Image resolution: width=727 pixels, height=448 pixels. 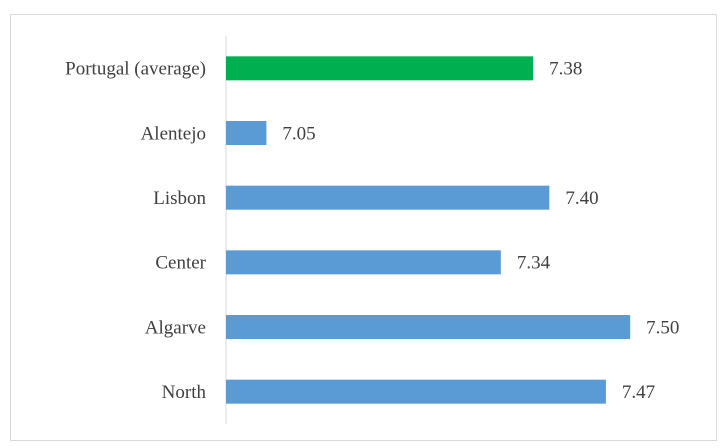 I want to click on data-label: 7.40, so click(x=581, y=198).